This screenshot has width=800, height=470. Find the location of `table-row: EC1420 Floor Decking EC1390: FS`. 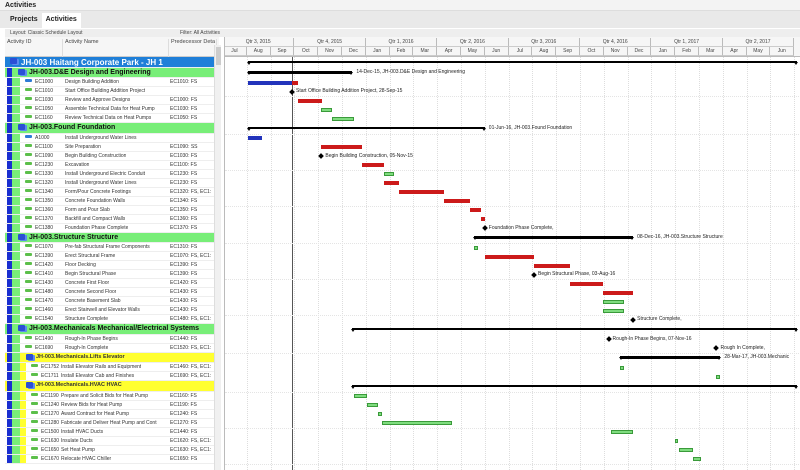

table-row: EC1420 Floor Decking EC1390: FS is located at coordinates (110, 265).